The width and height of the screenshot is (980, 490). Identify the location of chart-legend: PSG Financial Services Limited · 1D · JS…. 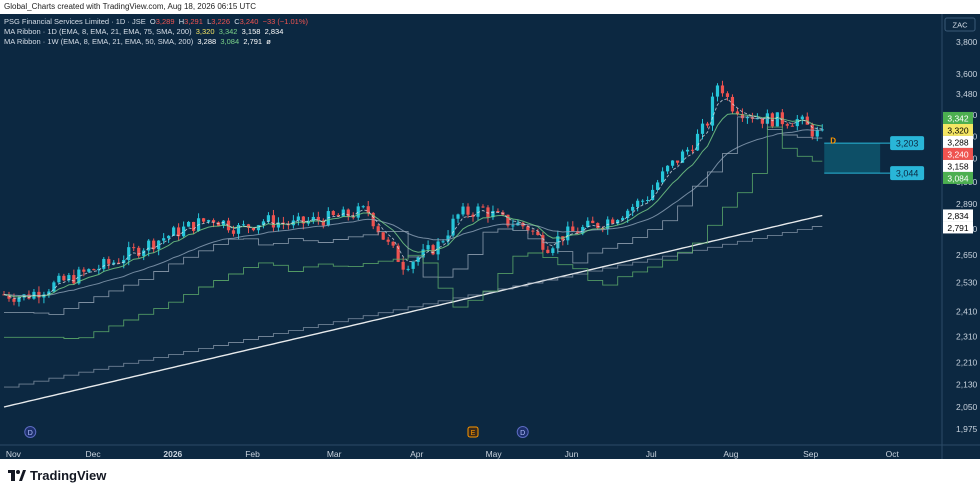
(156, 32).